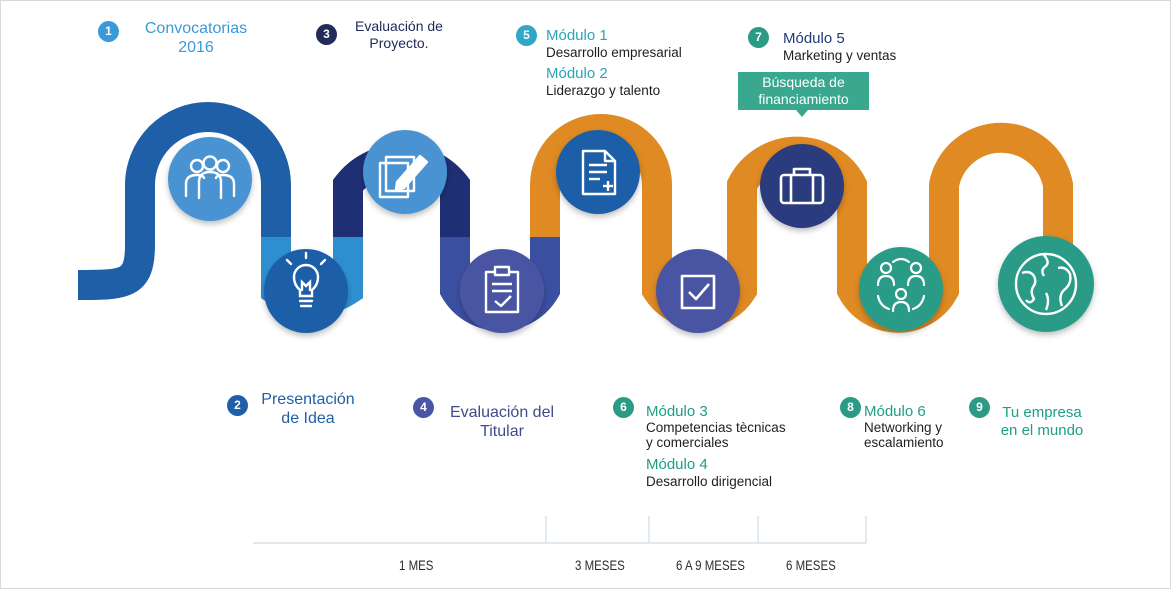  What do you see at coordinates (108, 31) in the screenshot?
I see `step-1-number: 1` at bounding box center [108, 31].